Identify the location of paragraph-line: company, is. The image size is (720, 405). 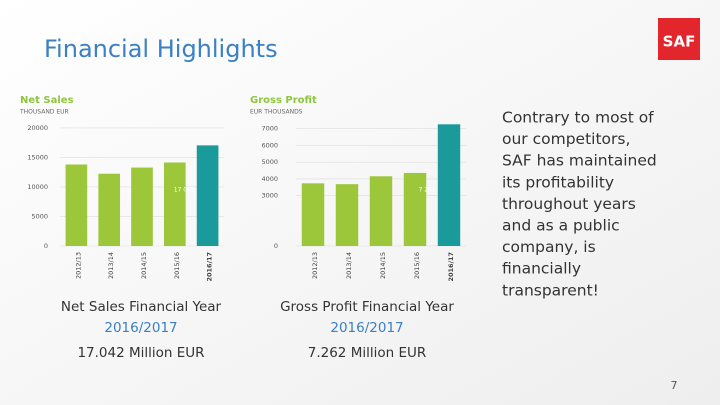
(549, 247).